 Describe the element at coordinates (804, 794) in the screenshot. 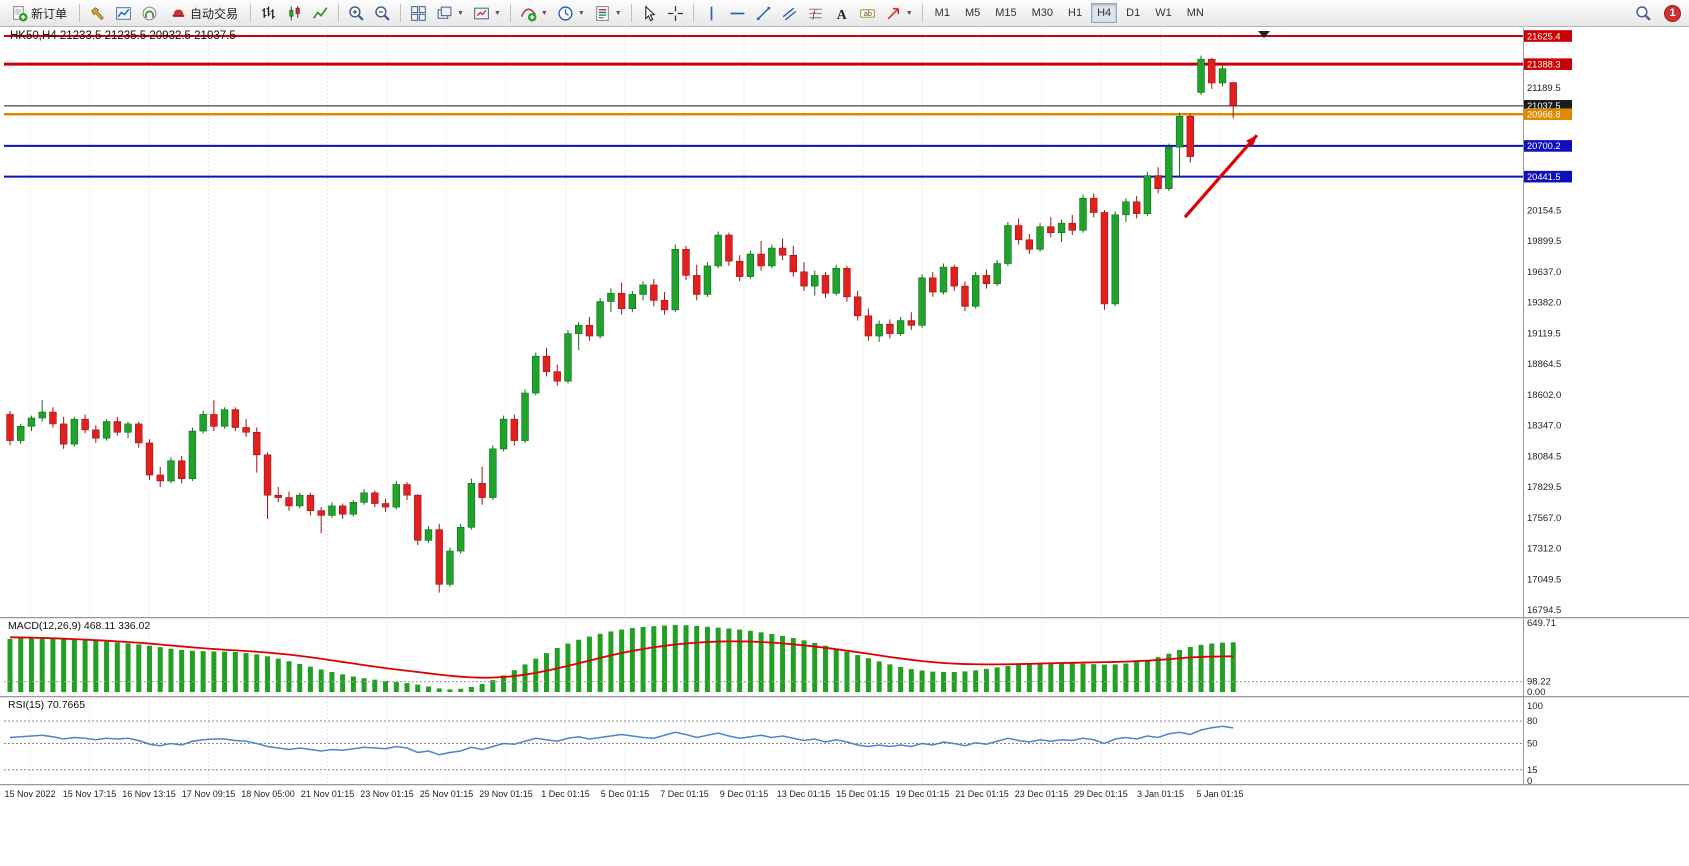

I see `svg-text: 13 Dec 01:15` at that location.